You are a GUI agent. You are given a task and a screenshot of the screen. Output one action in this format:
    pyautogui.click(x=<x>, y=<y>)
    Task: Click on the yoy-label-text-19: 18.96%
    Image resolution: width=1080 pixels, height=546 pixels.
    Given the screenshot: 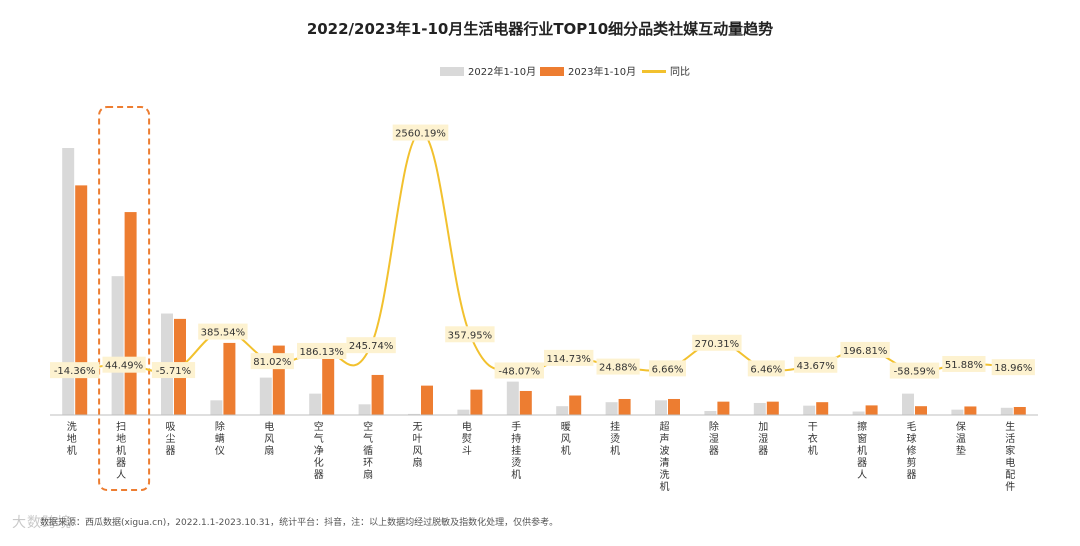 What is the action you would take?
    pyautogui.click(x=1013, y=368)
    